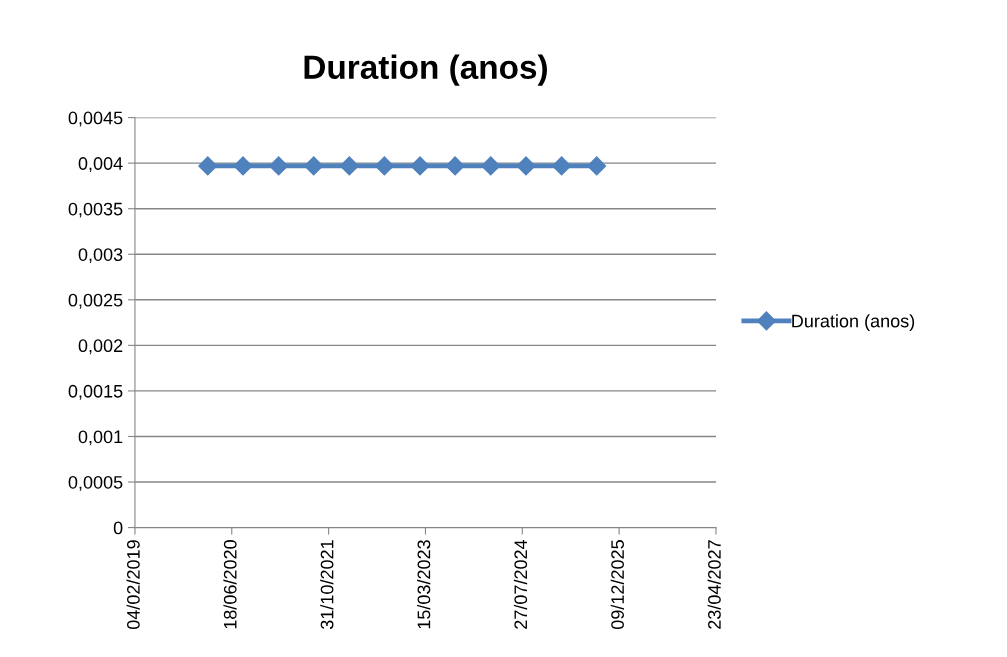  Describe the element at coordinates (95, 392) in the screenshot. I see `y-tick-label: 0,0015` at that location.